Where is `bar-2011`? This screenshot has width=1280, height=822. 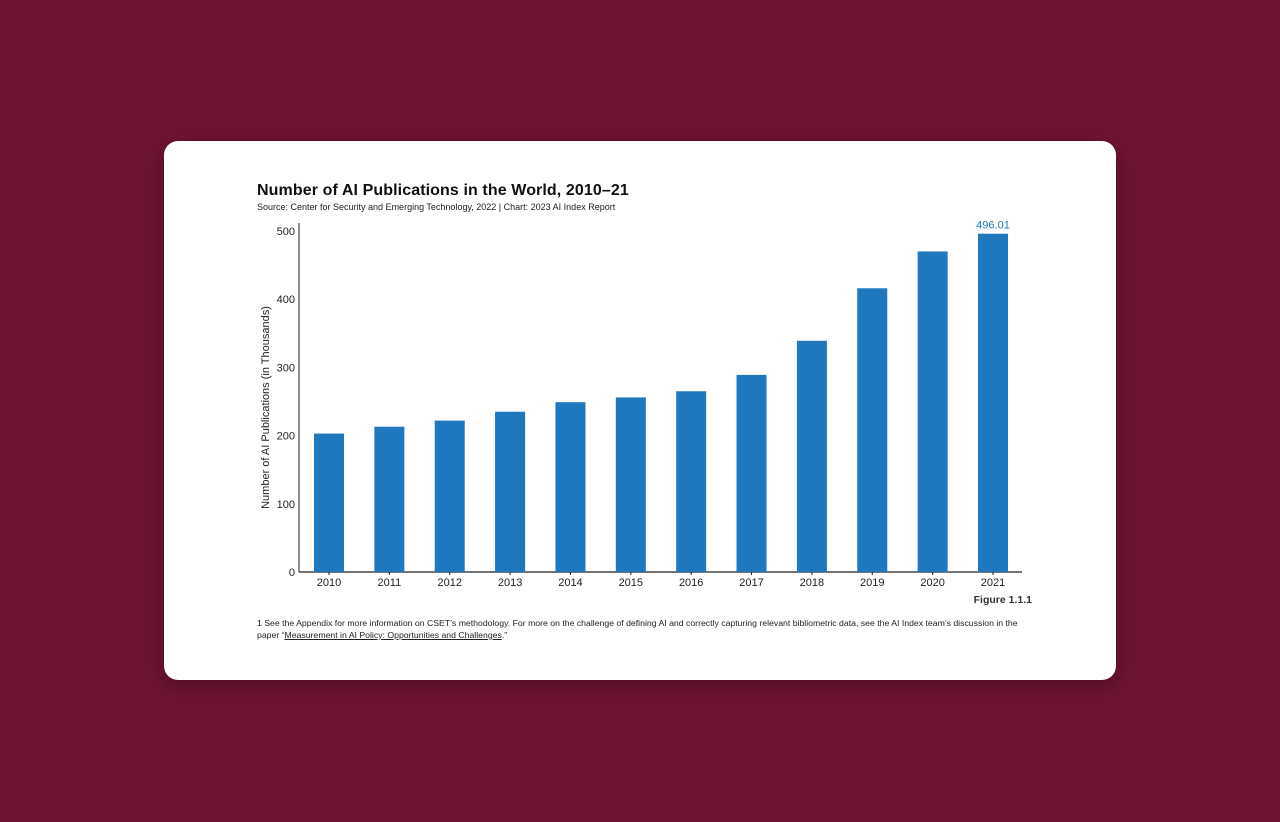
bar-2011 is located at coordinates (389, 499).